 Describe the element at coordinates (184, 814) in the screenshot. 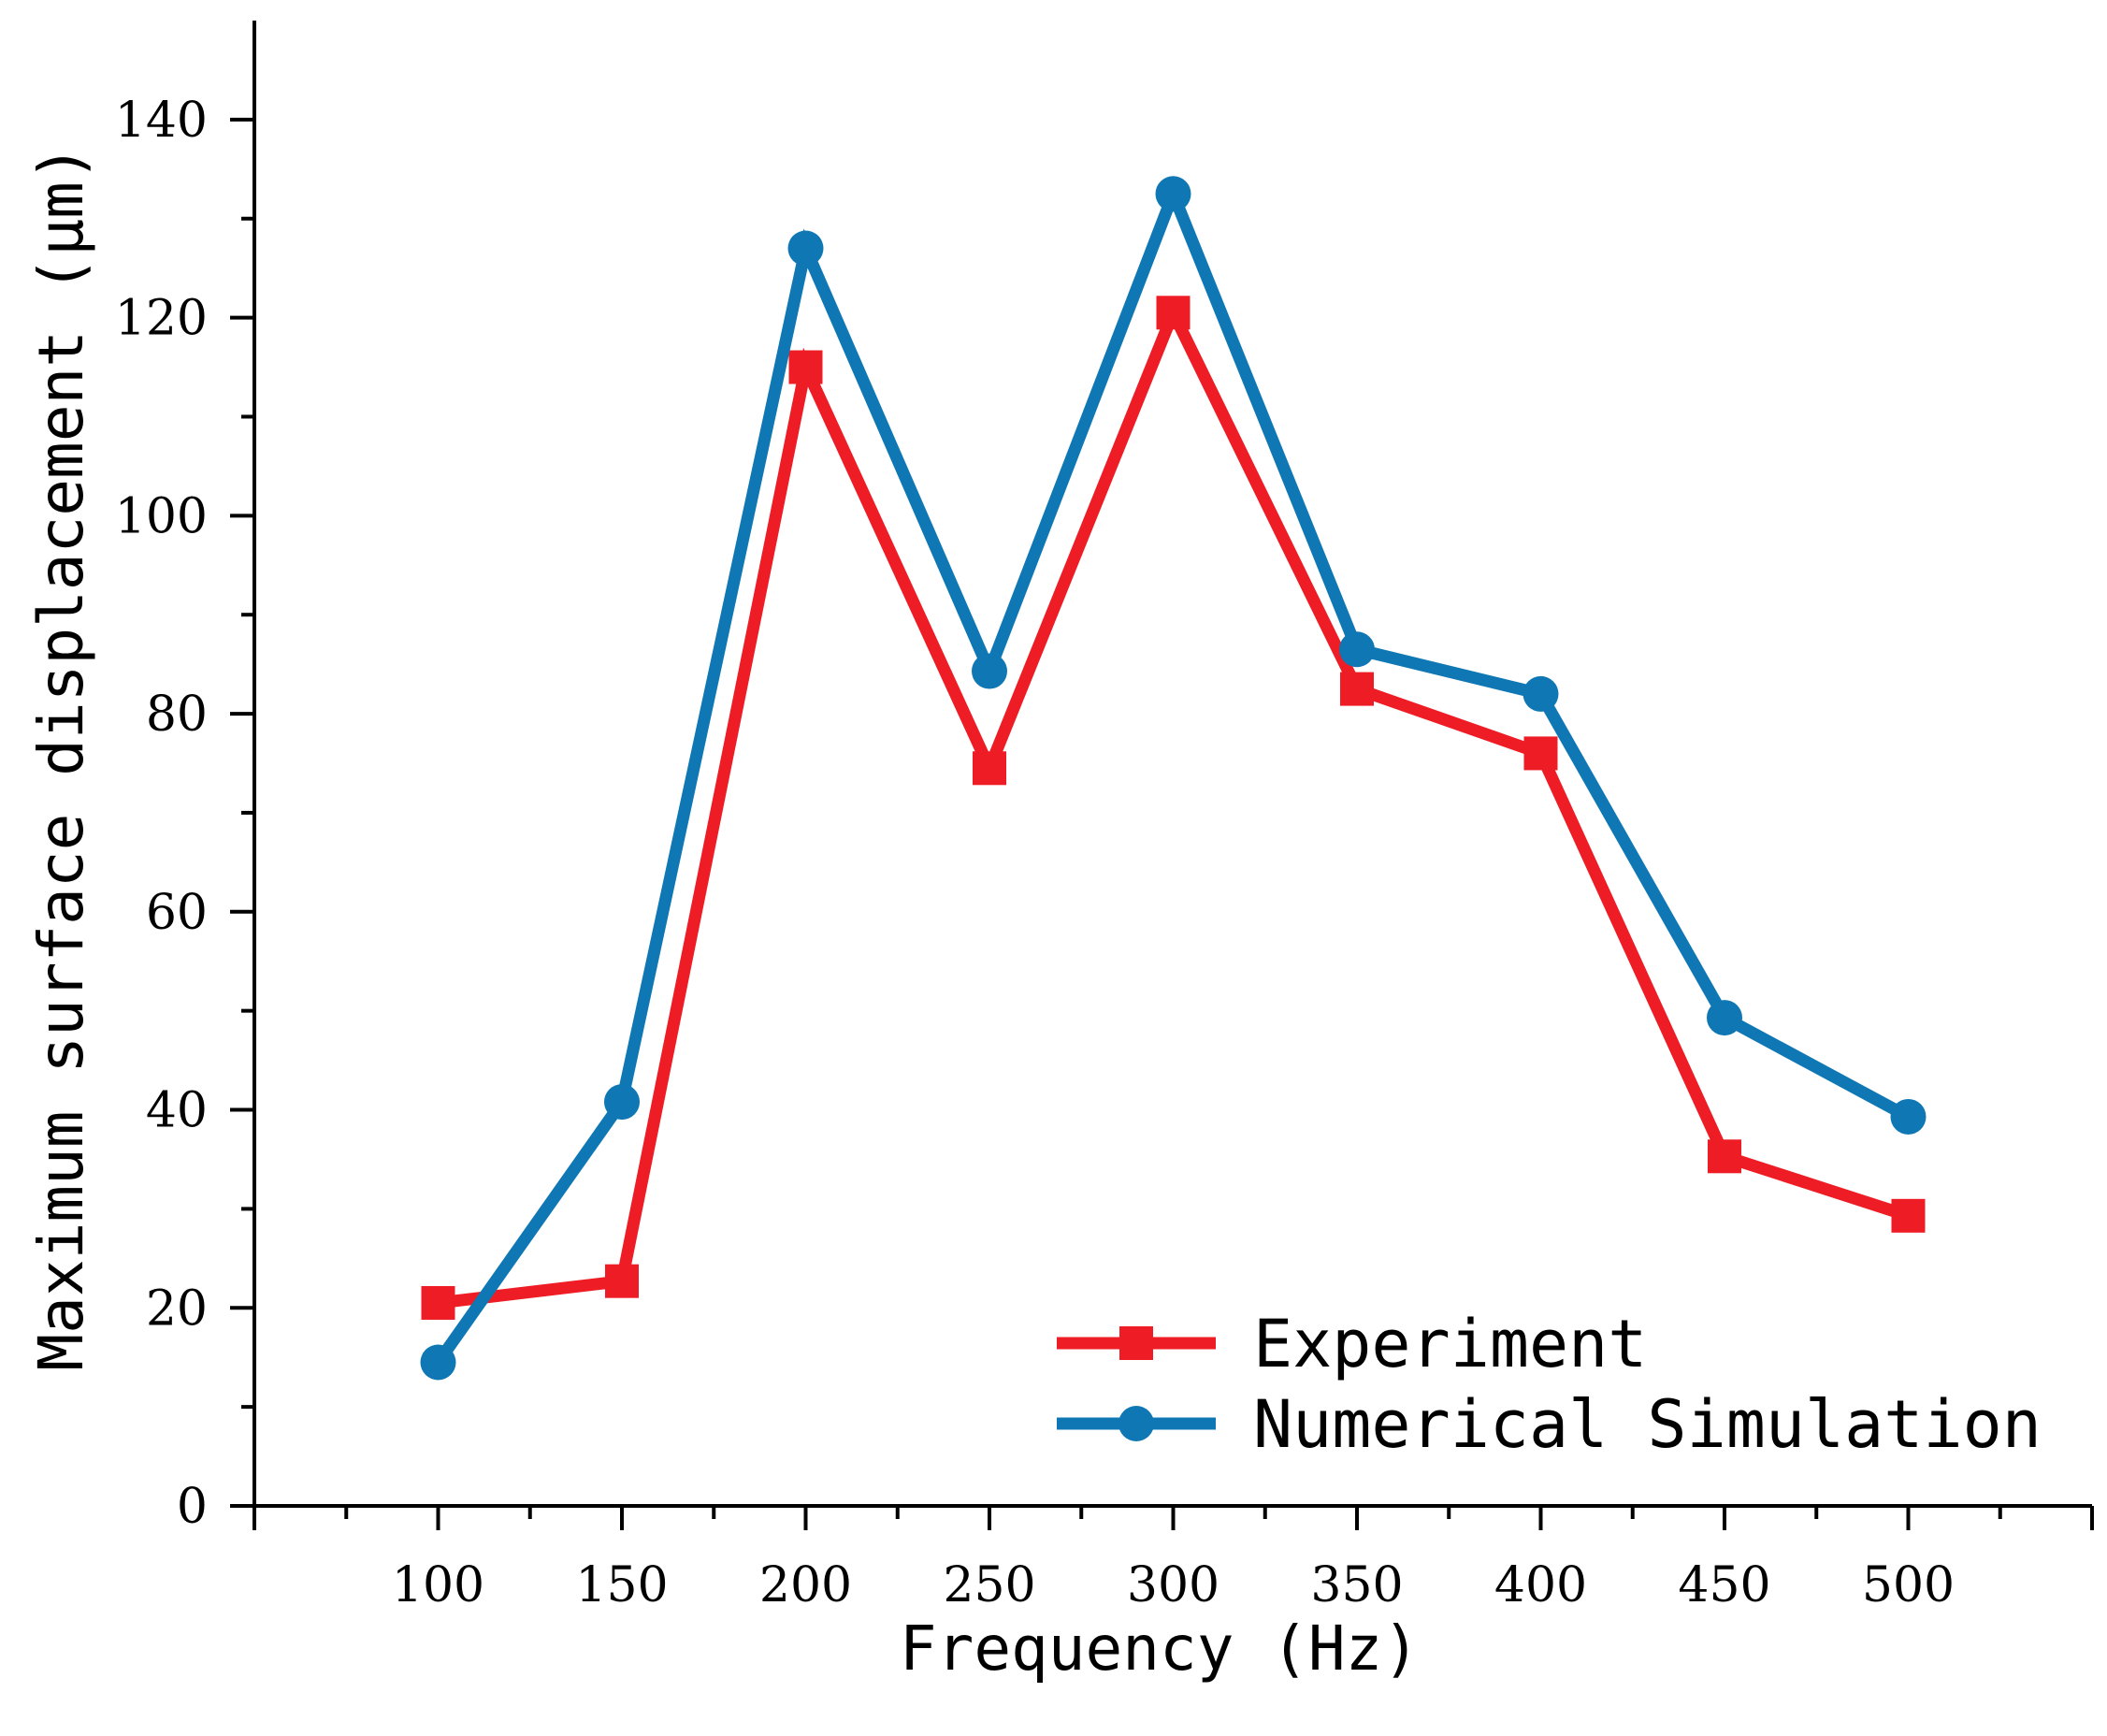

I see `y-axis-ticks: 0 20 40 60 80 100 120 140` at that location.